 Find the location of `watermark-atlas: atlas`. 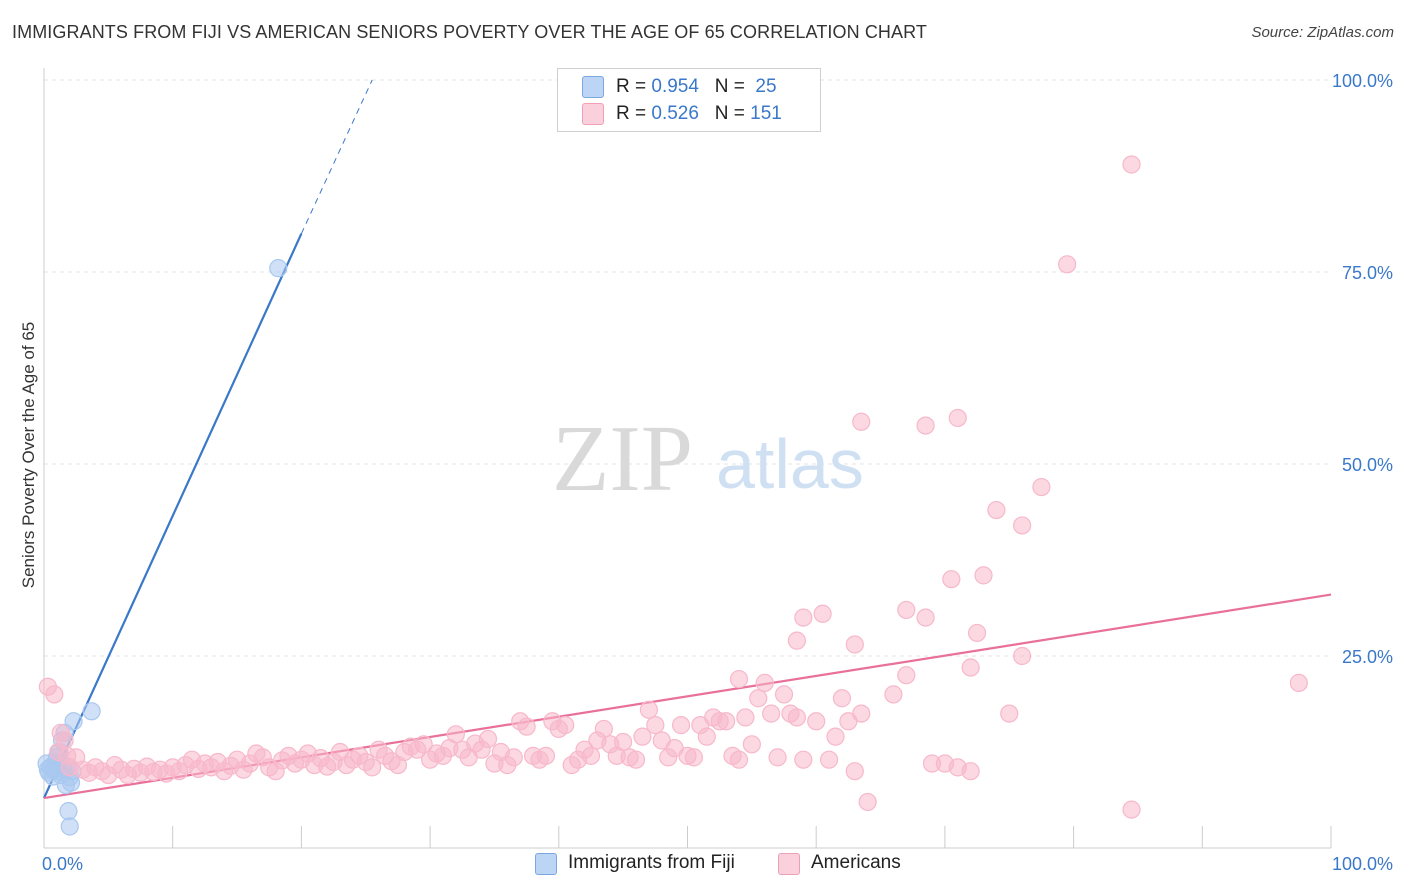

watermark-atlas: atlas is located at coordinates (790, 464).